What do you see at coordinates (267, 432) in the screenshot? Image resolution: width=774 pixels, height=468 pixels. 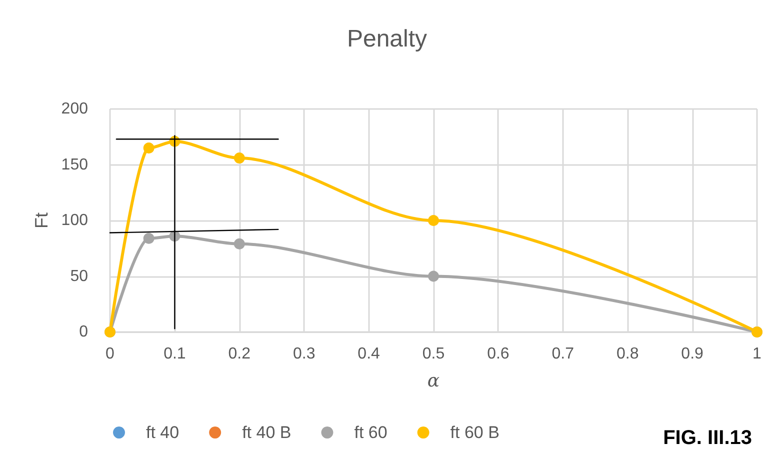 I see `legend-label: ft 40 B` at bounding box center [267, 432].